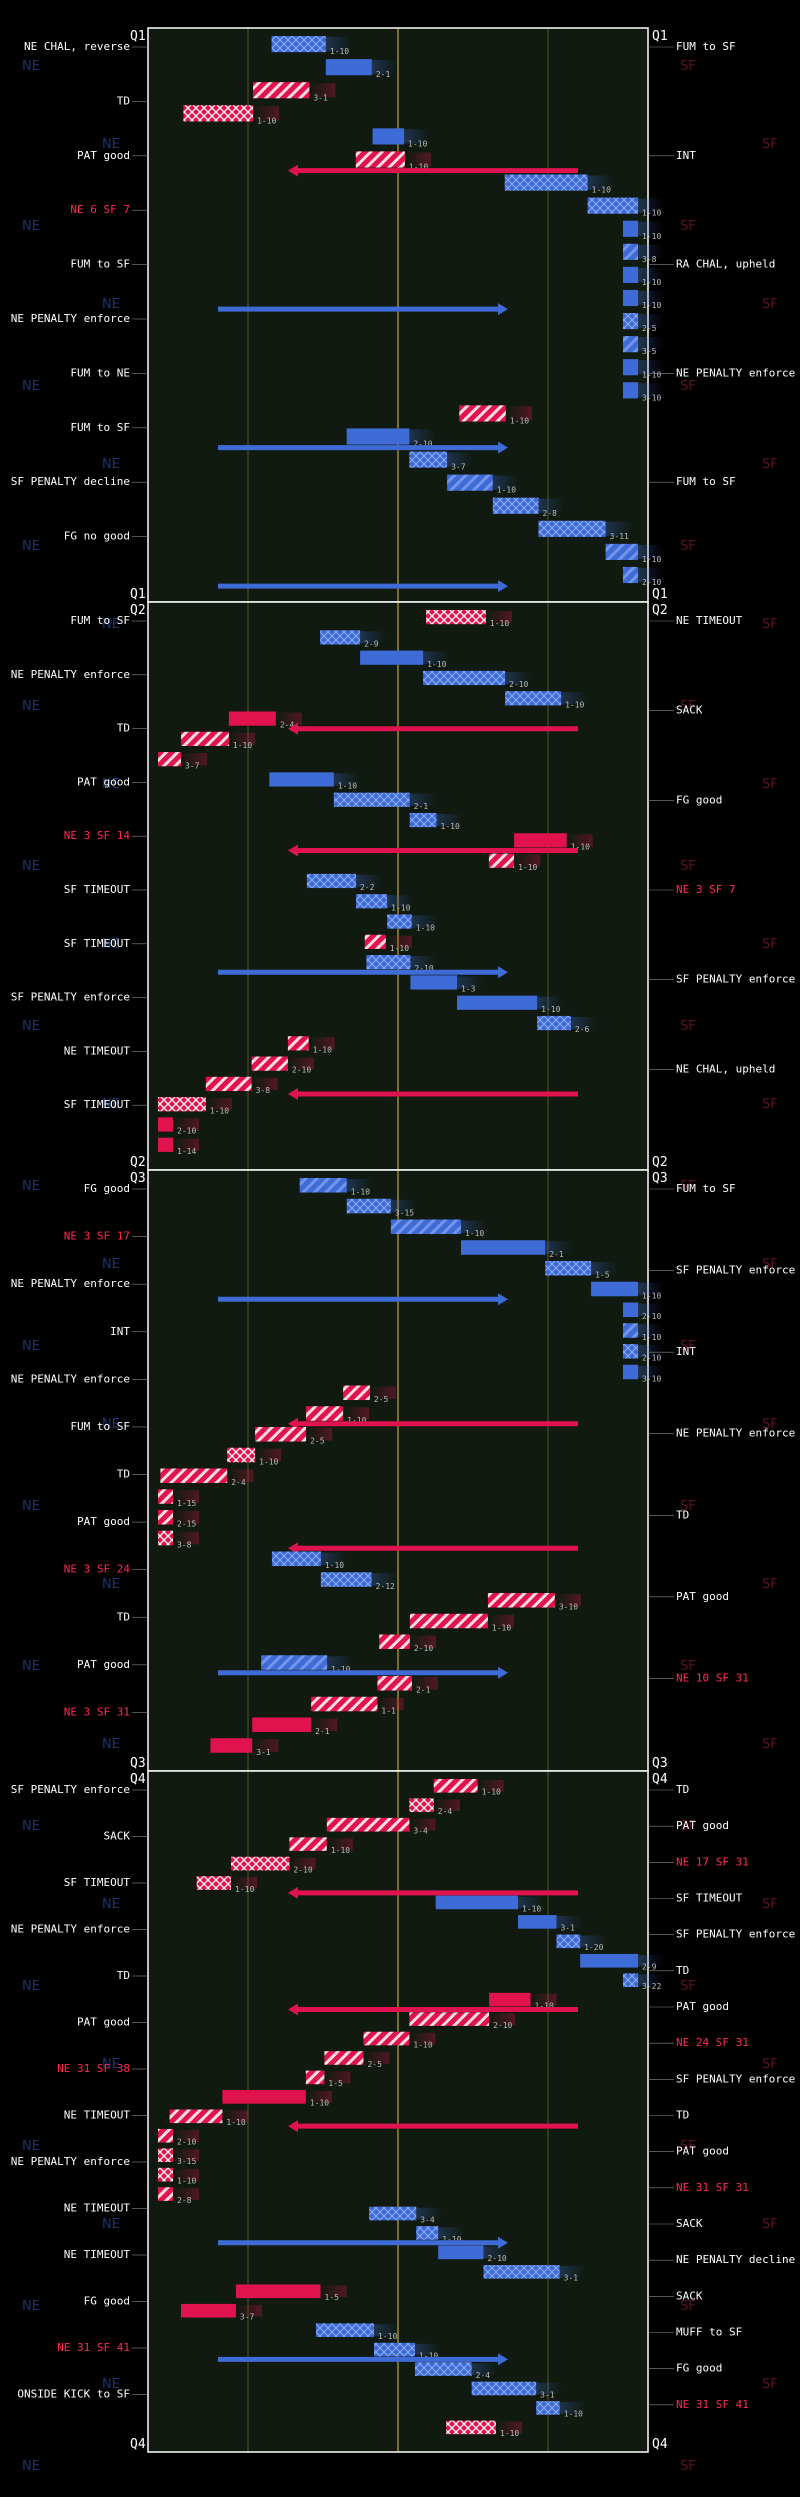 This screenshot has width=800, height=2497. Describe the element at coordinates (186, 1524) in the screenshot. I see `down-label: 2-15` at that location.